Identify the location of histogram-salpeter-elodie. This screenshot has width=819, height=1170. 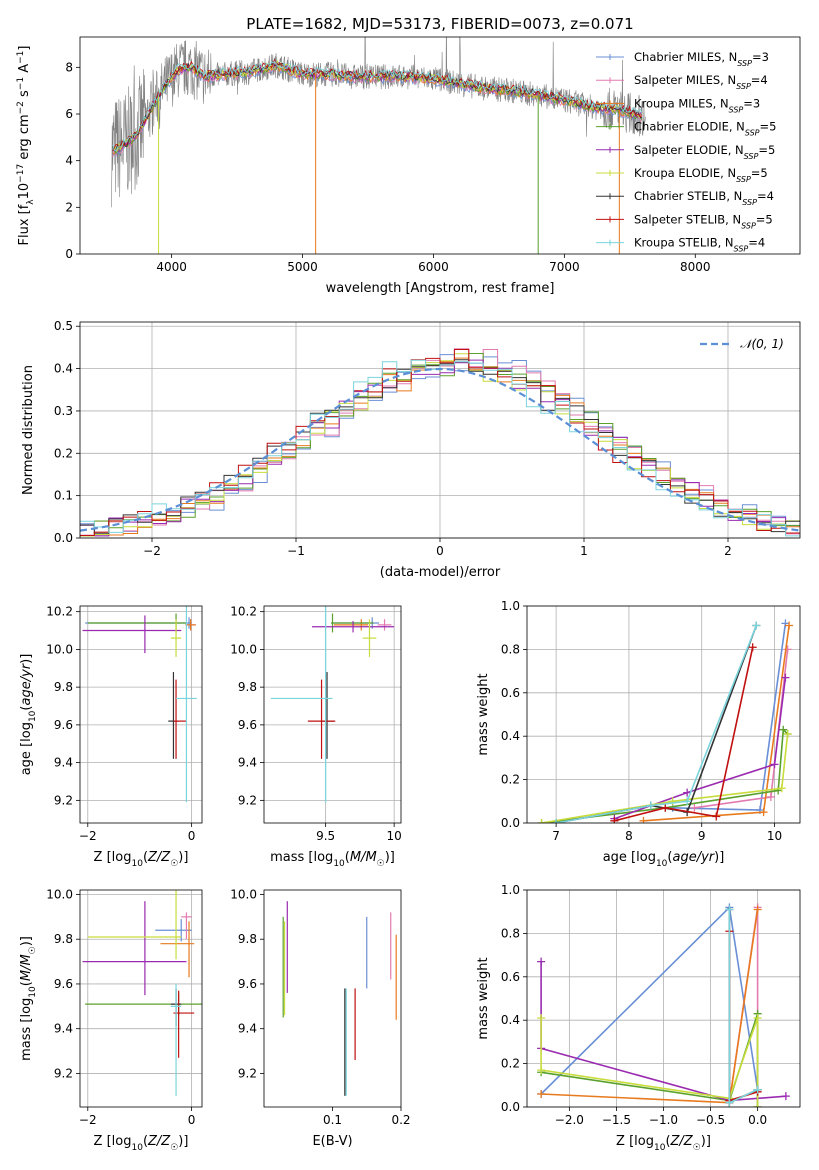
(440, 448).